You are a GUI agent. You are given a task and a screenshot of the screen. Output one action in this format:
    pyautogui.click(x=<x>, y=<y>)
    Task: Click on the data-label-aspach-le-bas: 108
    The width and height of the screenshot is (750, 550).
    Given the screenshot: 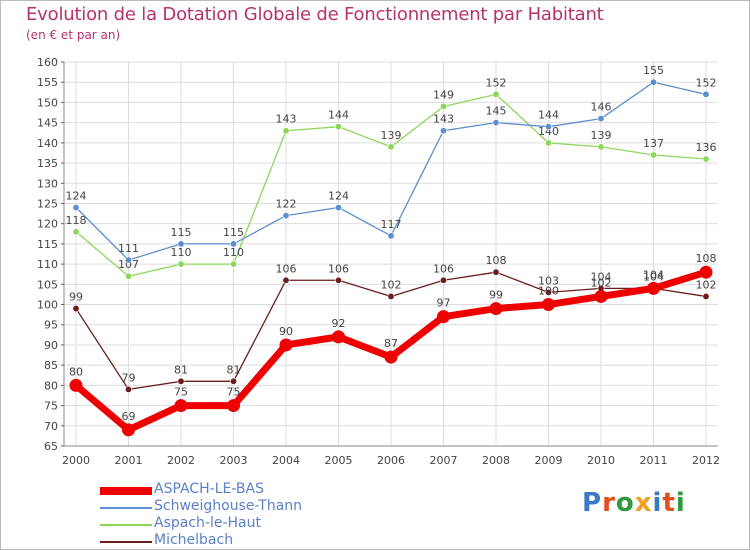 What is the action you would take?
    pyautogui.click(x=706, y=258)
    